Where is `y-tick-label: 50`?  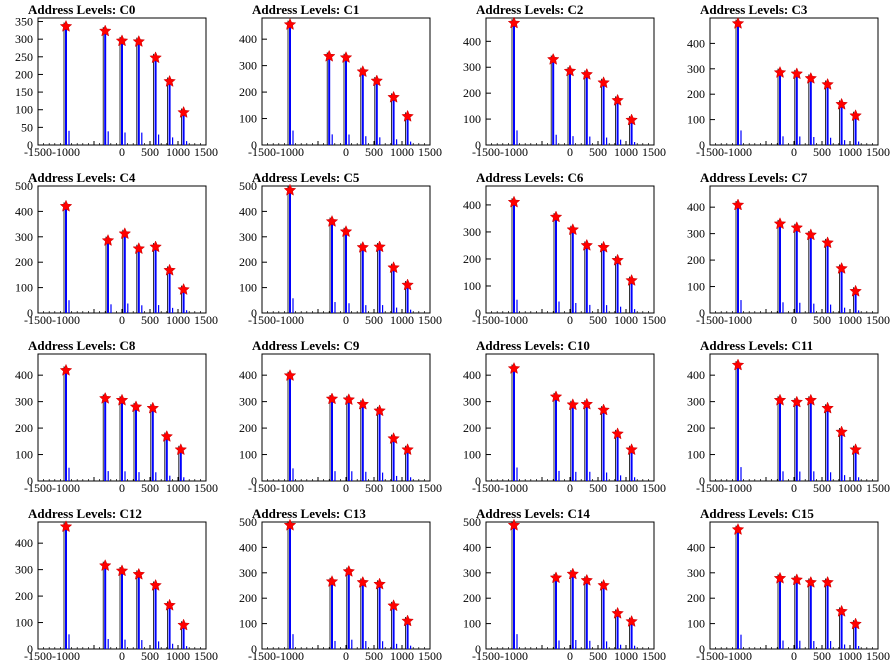
y-tick-label: 50 is located at coordinates (27, 127).